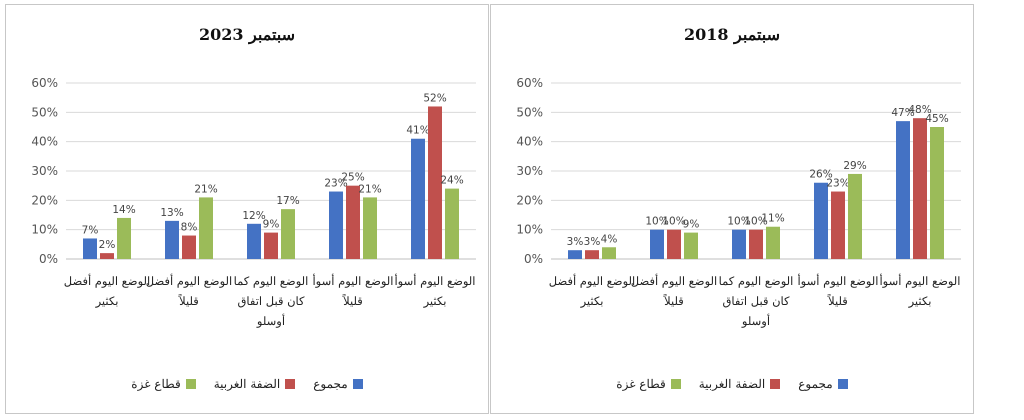  Describe the element at coordinates (171, 213) in the screenshot. I see `data-label: 13%` at that location.